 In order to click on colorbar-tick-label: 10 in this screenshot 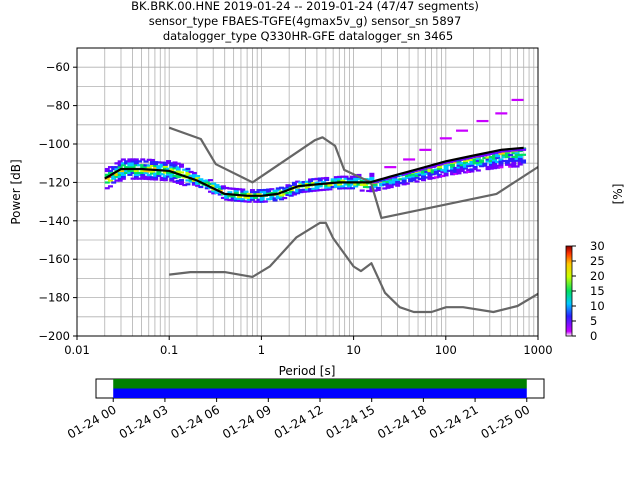, I will do `click(597, 306)`.